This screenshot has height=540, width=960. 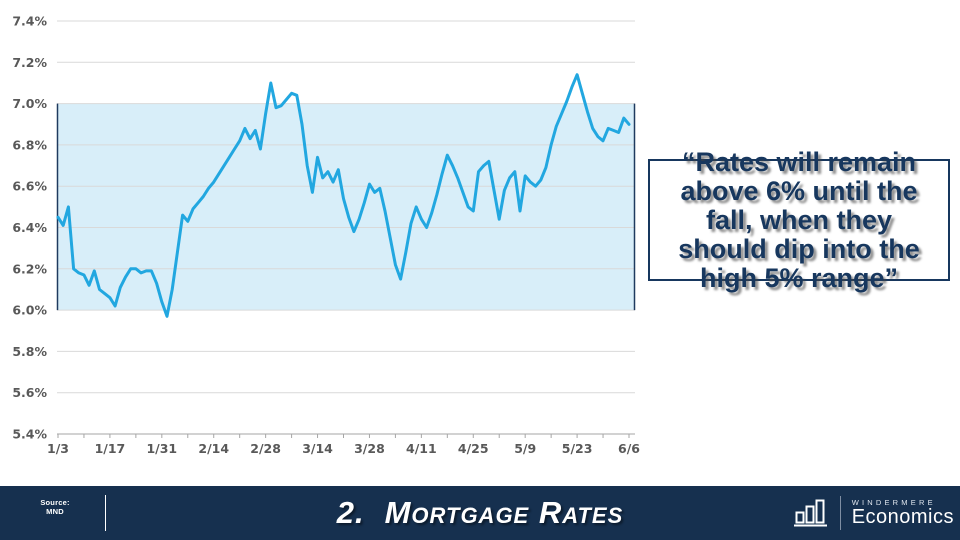 I want to click on x-tick-label: 1/3, so click(x=58, y=448).